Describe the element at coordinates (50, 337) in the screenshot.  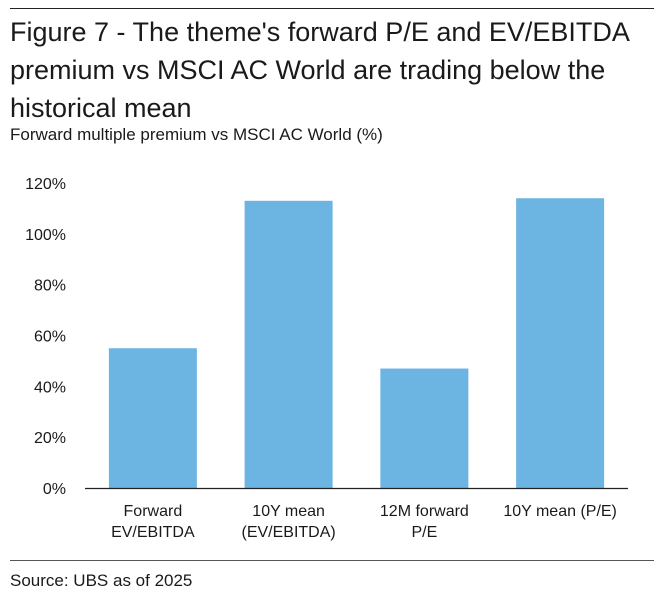
I see `y-tick-label: 60%` at that location.